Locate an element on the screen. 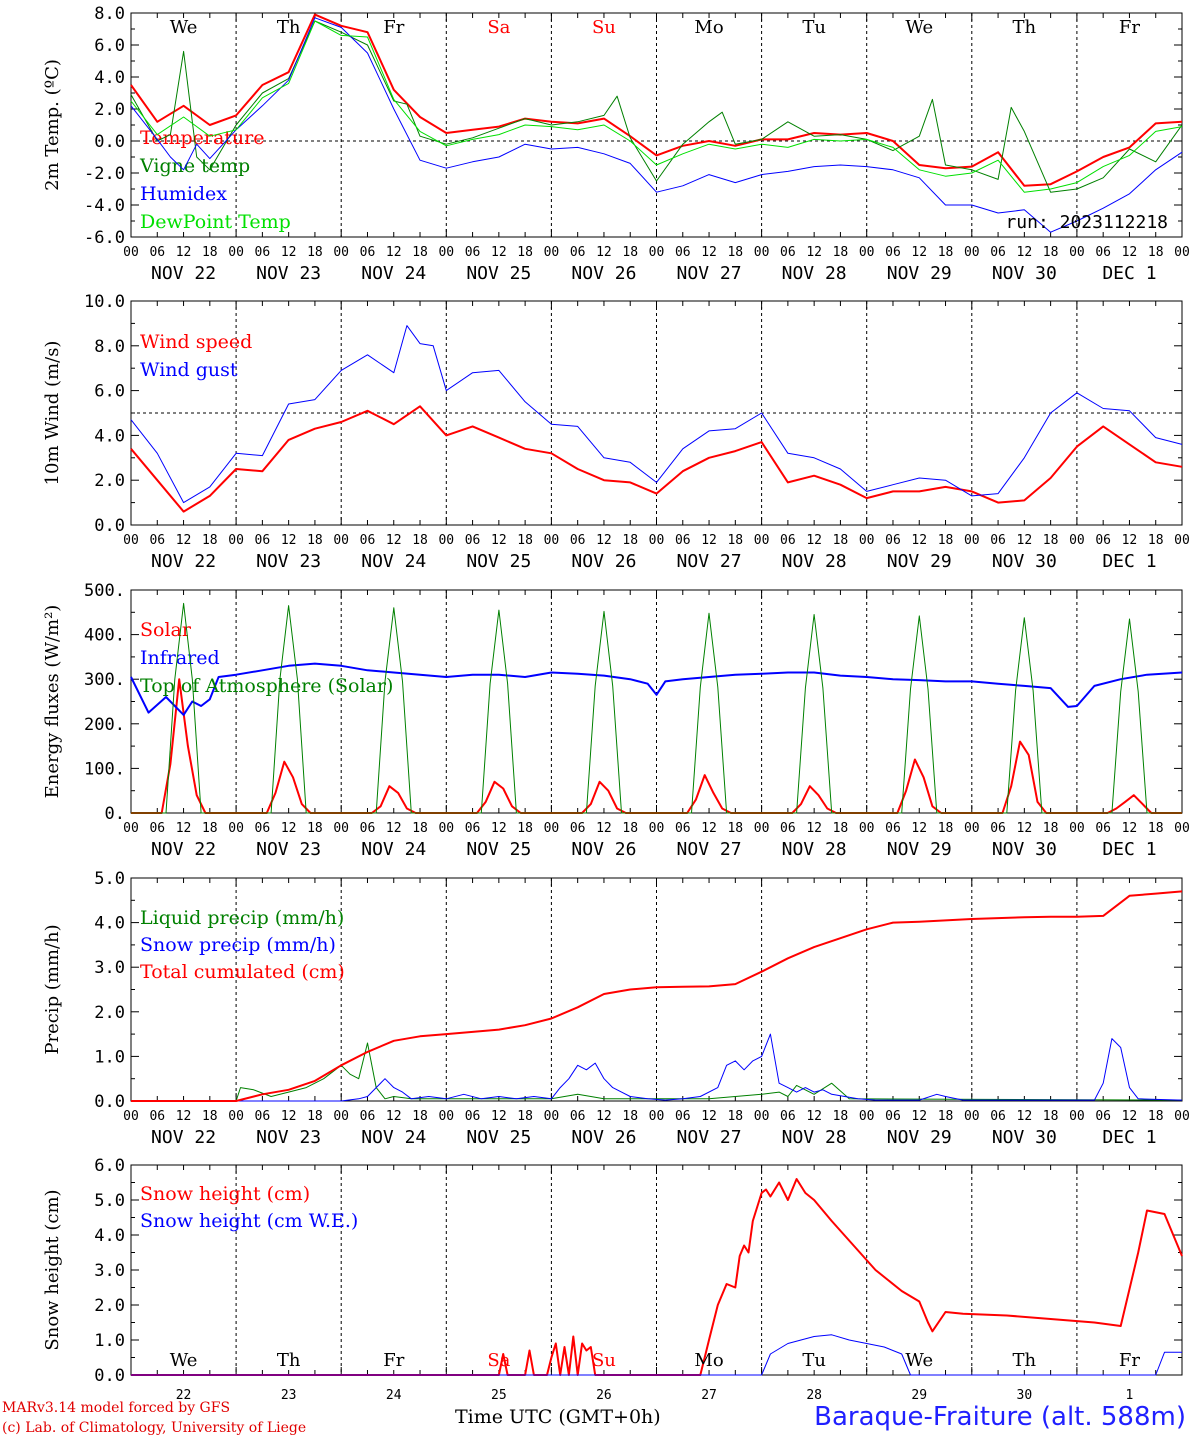  date-label: NOV 30 is located at coordinates (1024, 849).